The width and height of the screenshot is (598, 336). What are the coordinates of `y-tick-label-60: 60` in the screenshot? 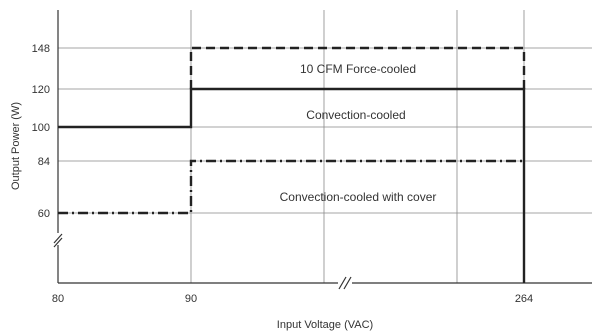 It's located at (44, 214).